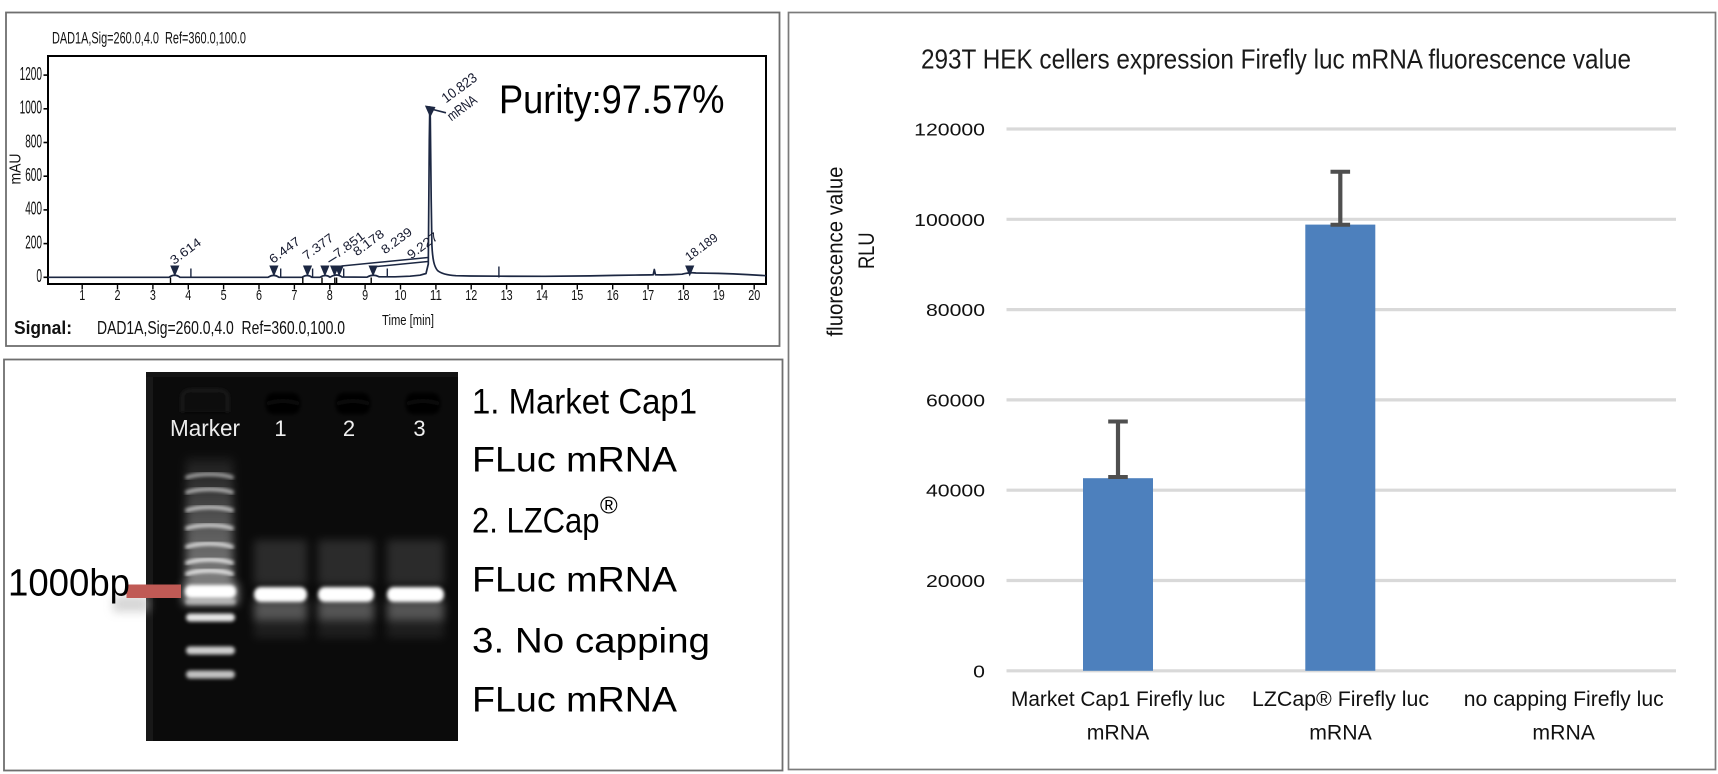 Image resolution: width=1718 pixels, height=774 pixels. I want to click on svg-text: 1200, so click(31, 74).